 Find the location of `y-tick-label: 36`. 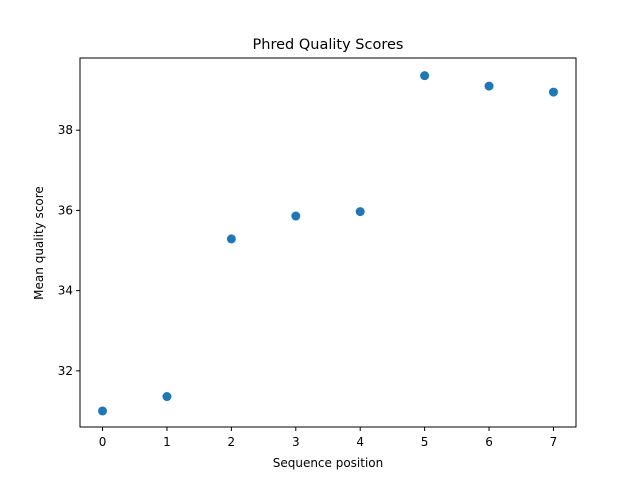

y-tick-label: 36 is located at coordinates (65, 210).